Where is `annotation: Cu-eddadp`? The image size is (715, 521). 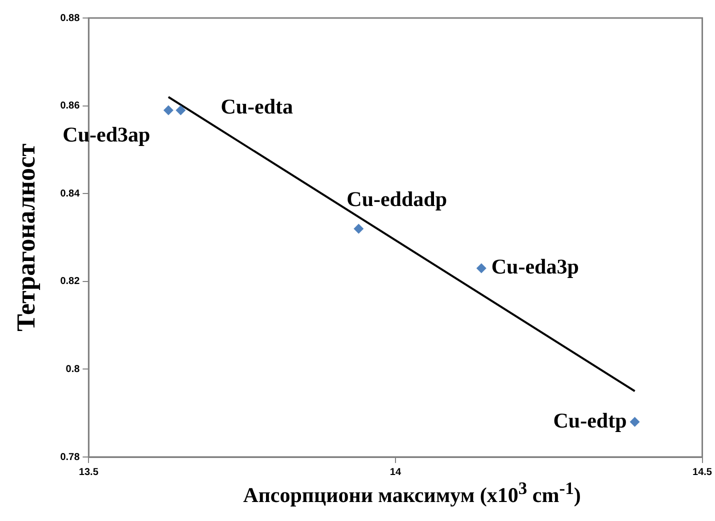
annotation: Cu-eddadp is located at coordinates (397, 199).